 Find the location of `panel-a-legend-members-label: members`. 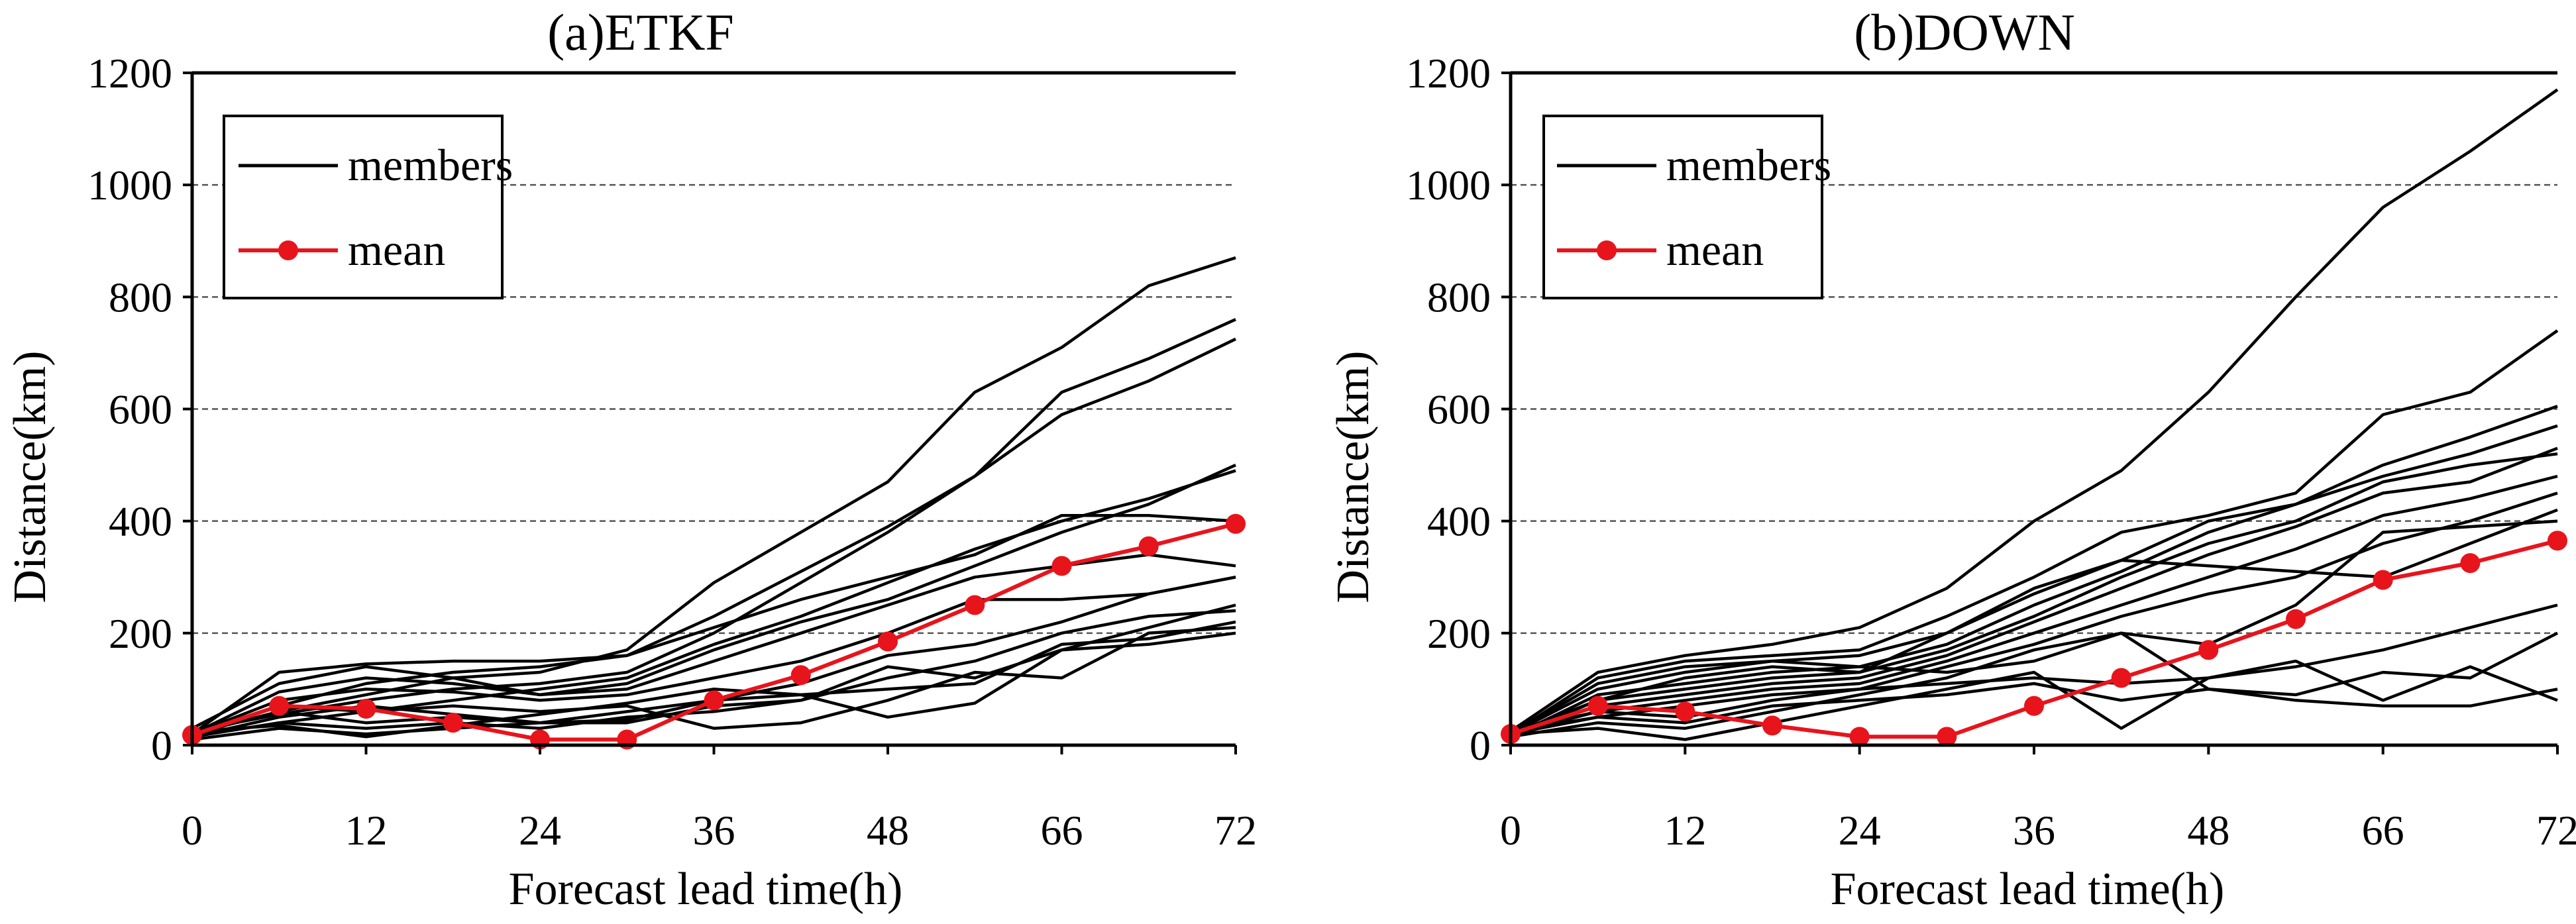

panel-a-legend-members-label: members is located at coordinates (430, 165).